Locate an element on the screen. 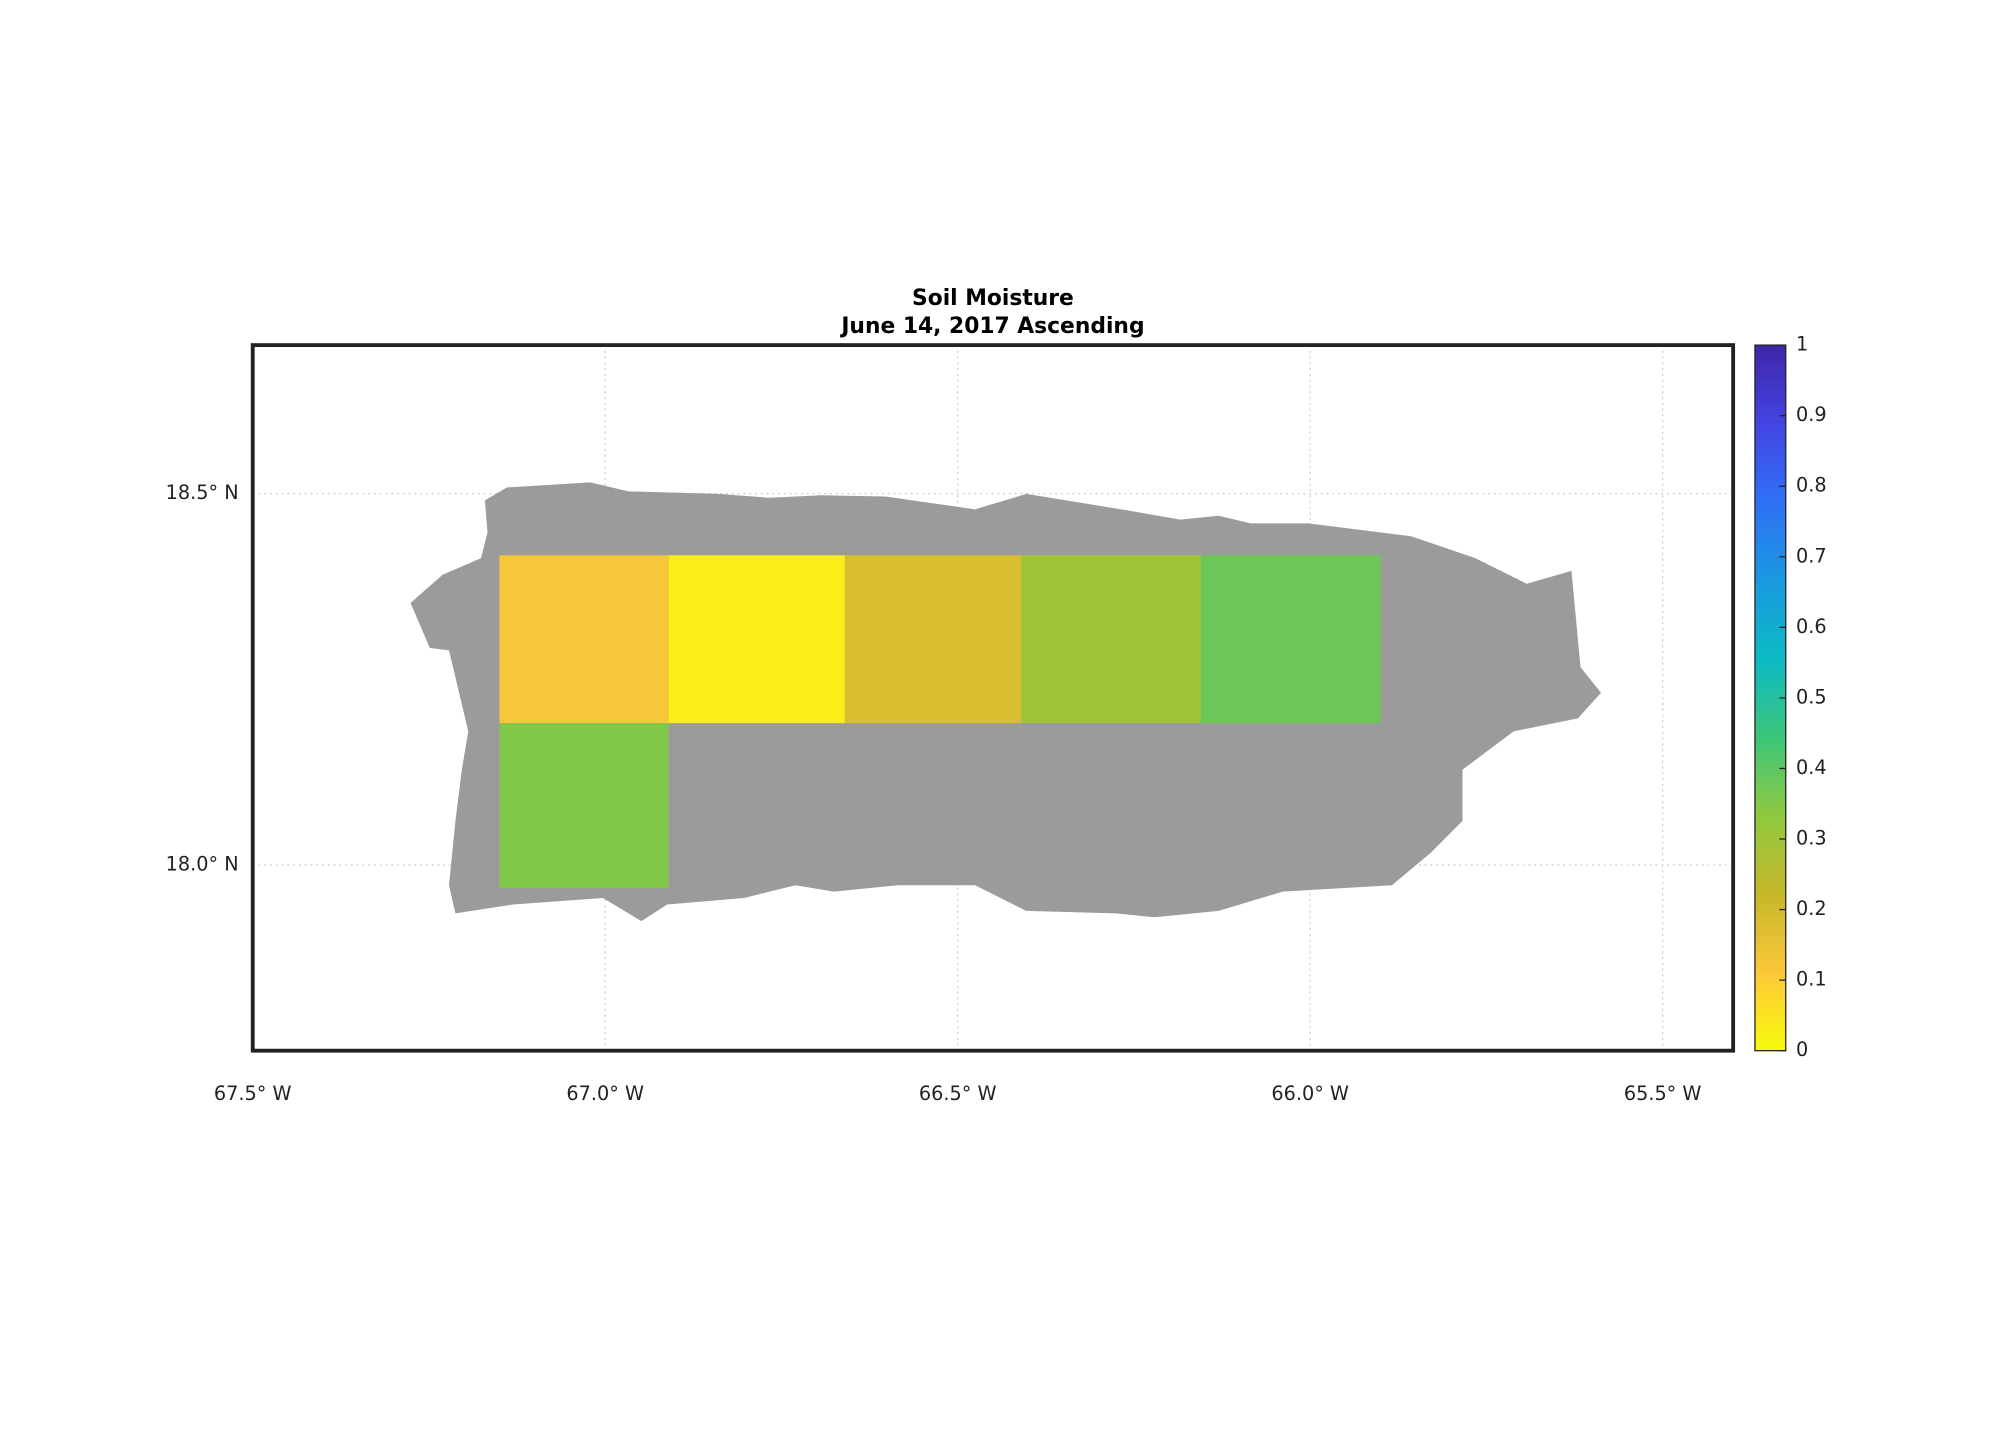  y-tick-label: 18.0° N is located at coordinates (202, 864).